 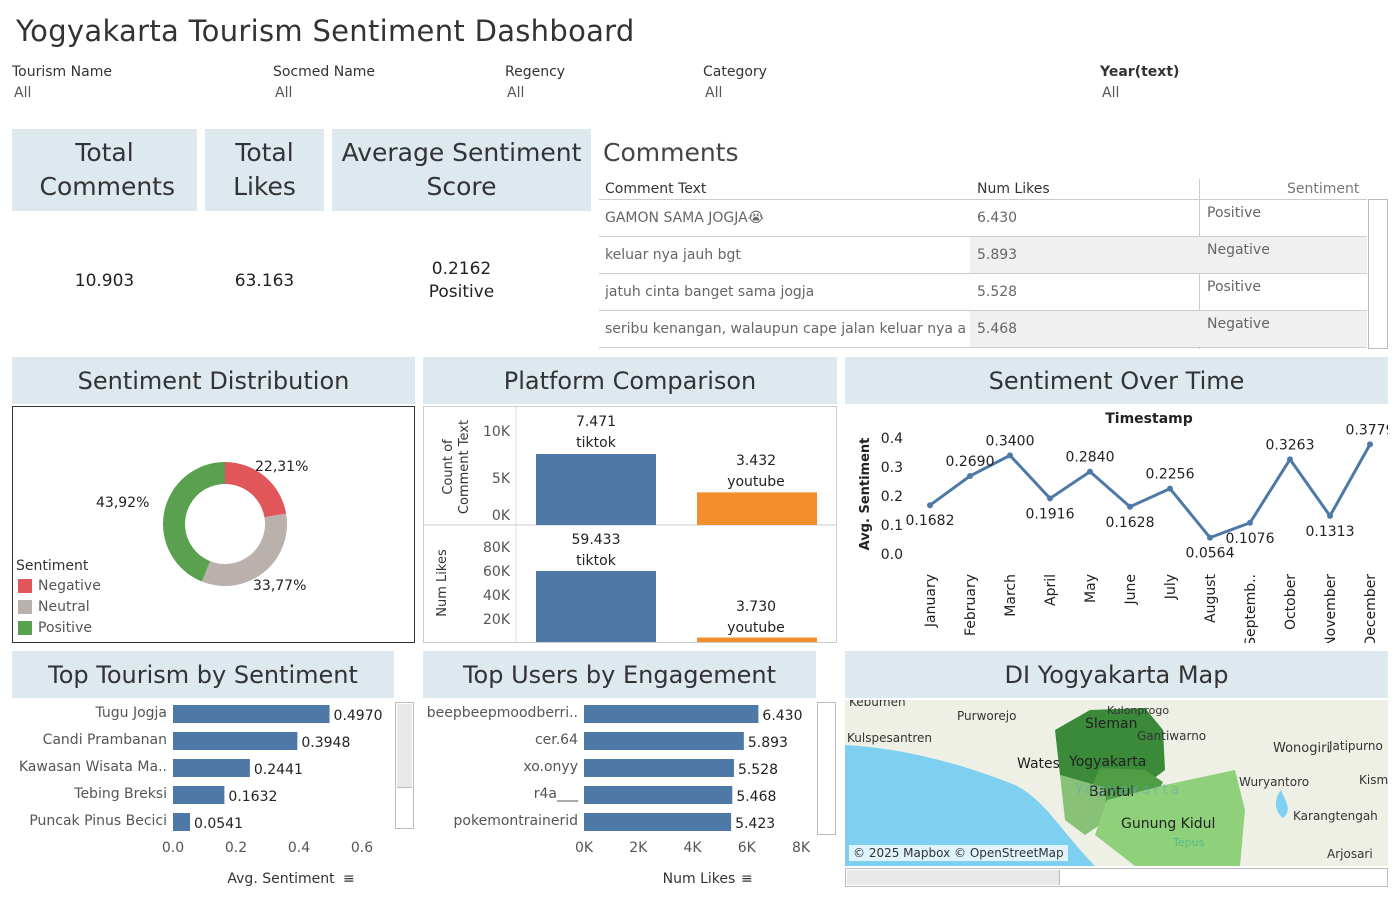 I want to click on filter-socmed-name: Socmed Name All, so click(x=324, y=82).